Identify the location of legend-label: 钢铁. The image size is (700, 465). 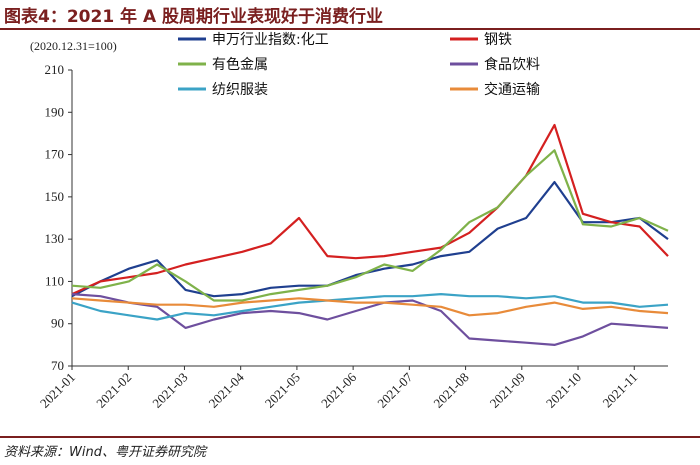
(498, 40).